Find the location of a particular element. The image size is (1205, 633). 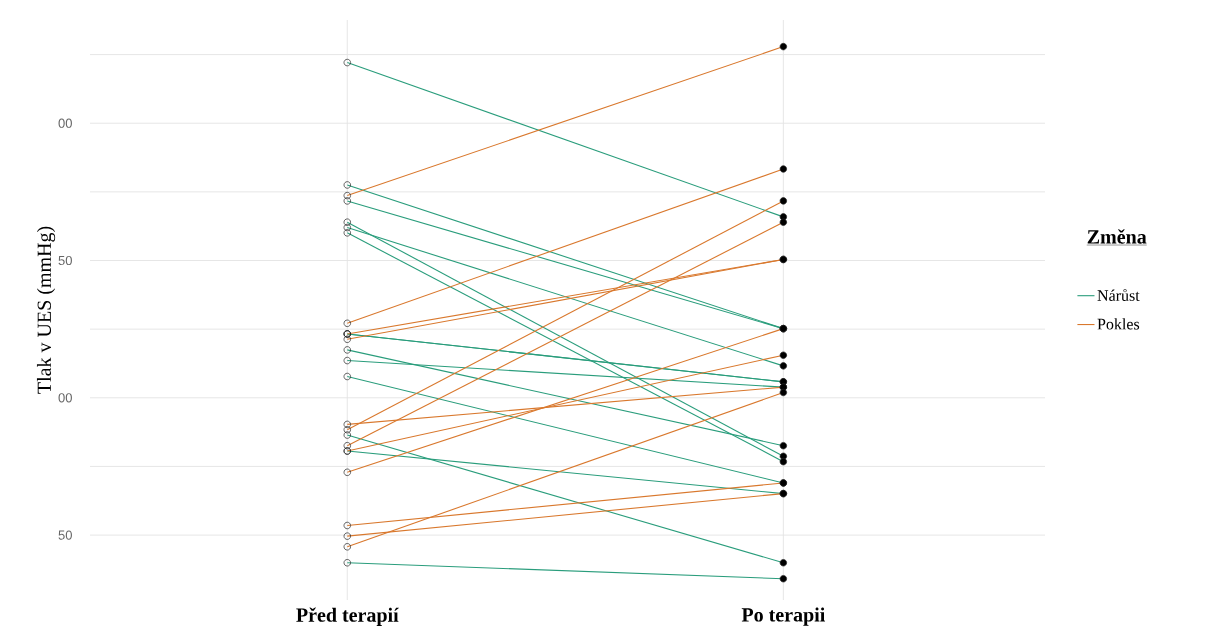

y-axis-title: Tlak v UES (mmHg) is located at coordinates (46, 310).